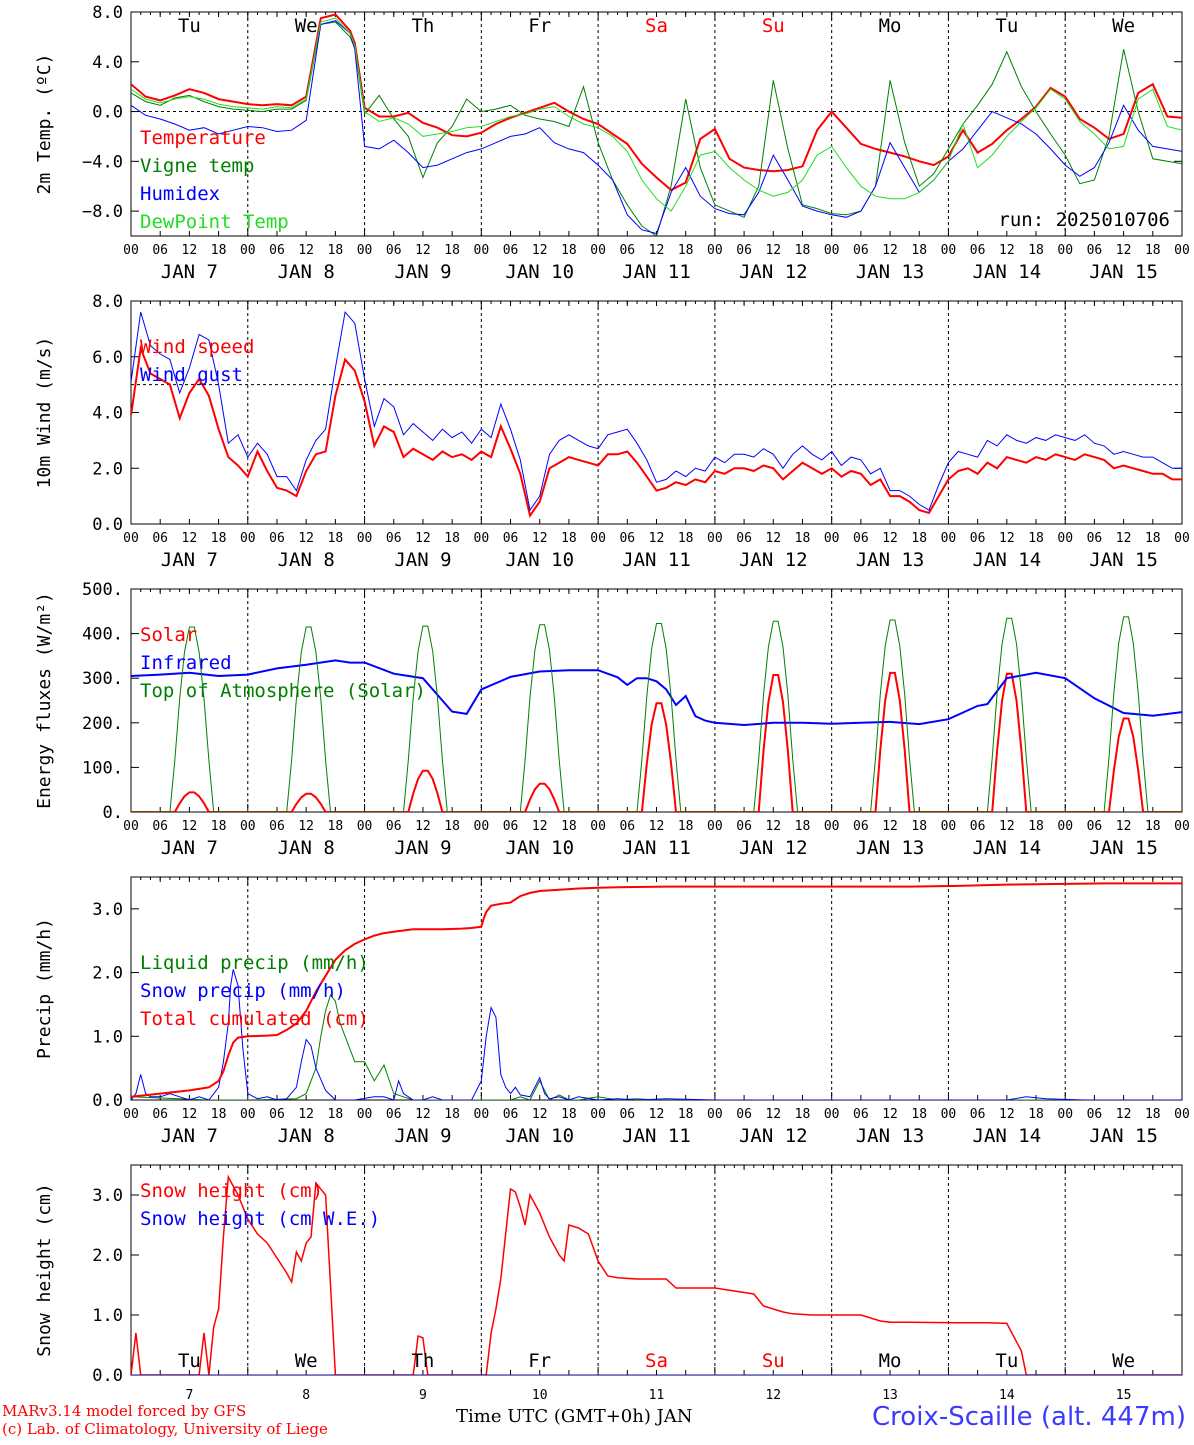 The width and height of the screenshot is (1194, 1445). I want to click on legend-entry: Snow precip (mm/h), so click(243, 991).